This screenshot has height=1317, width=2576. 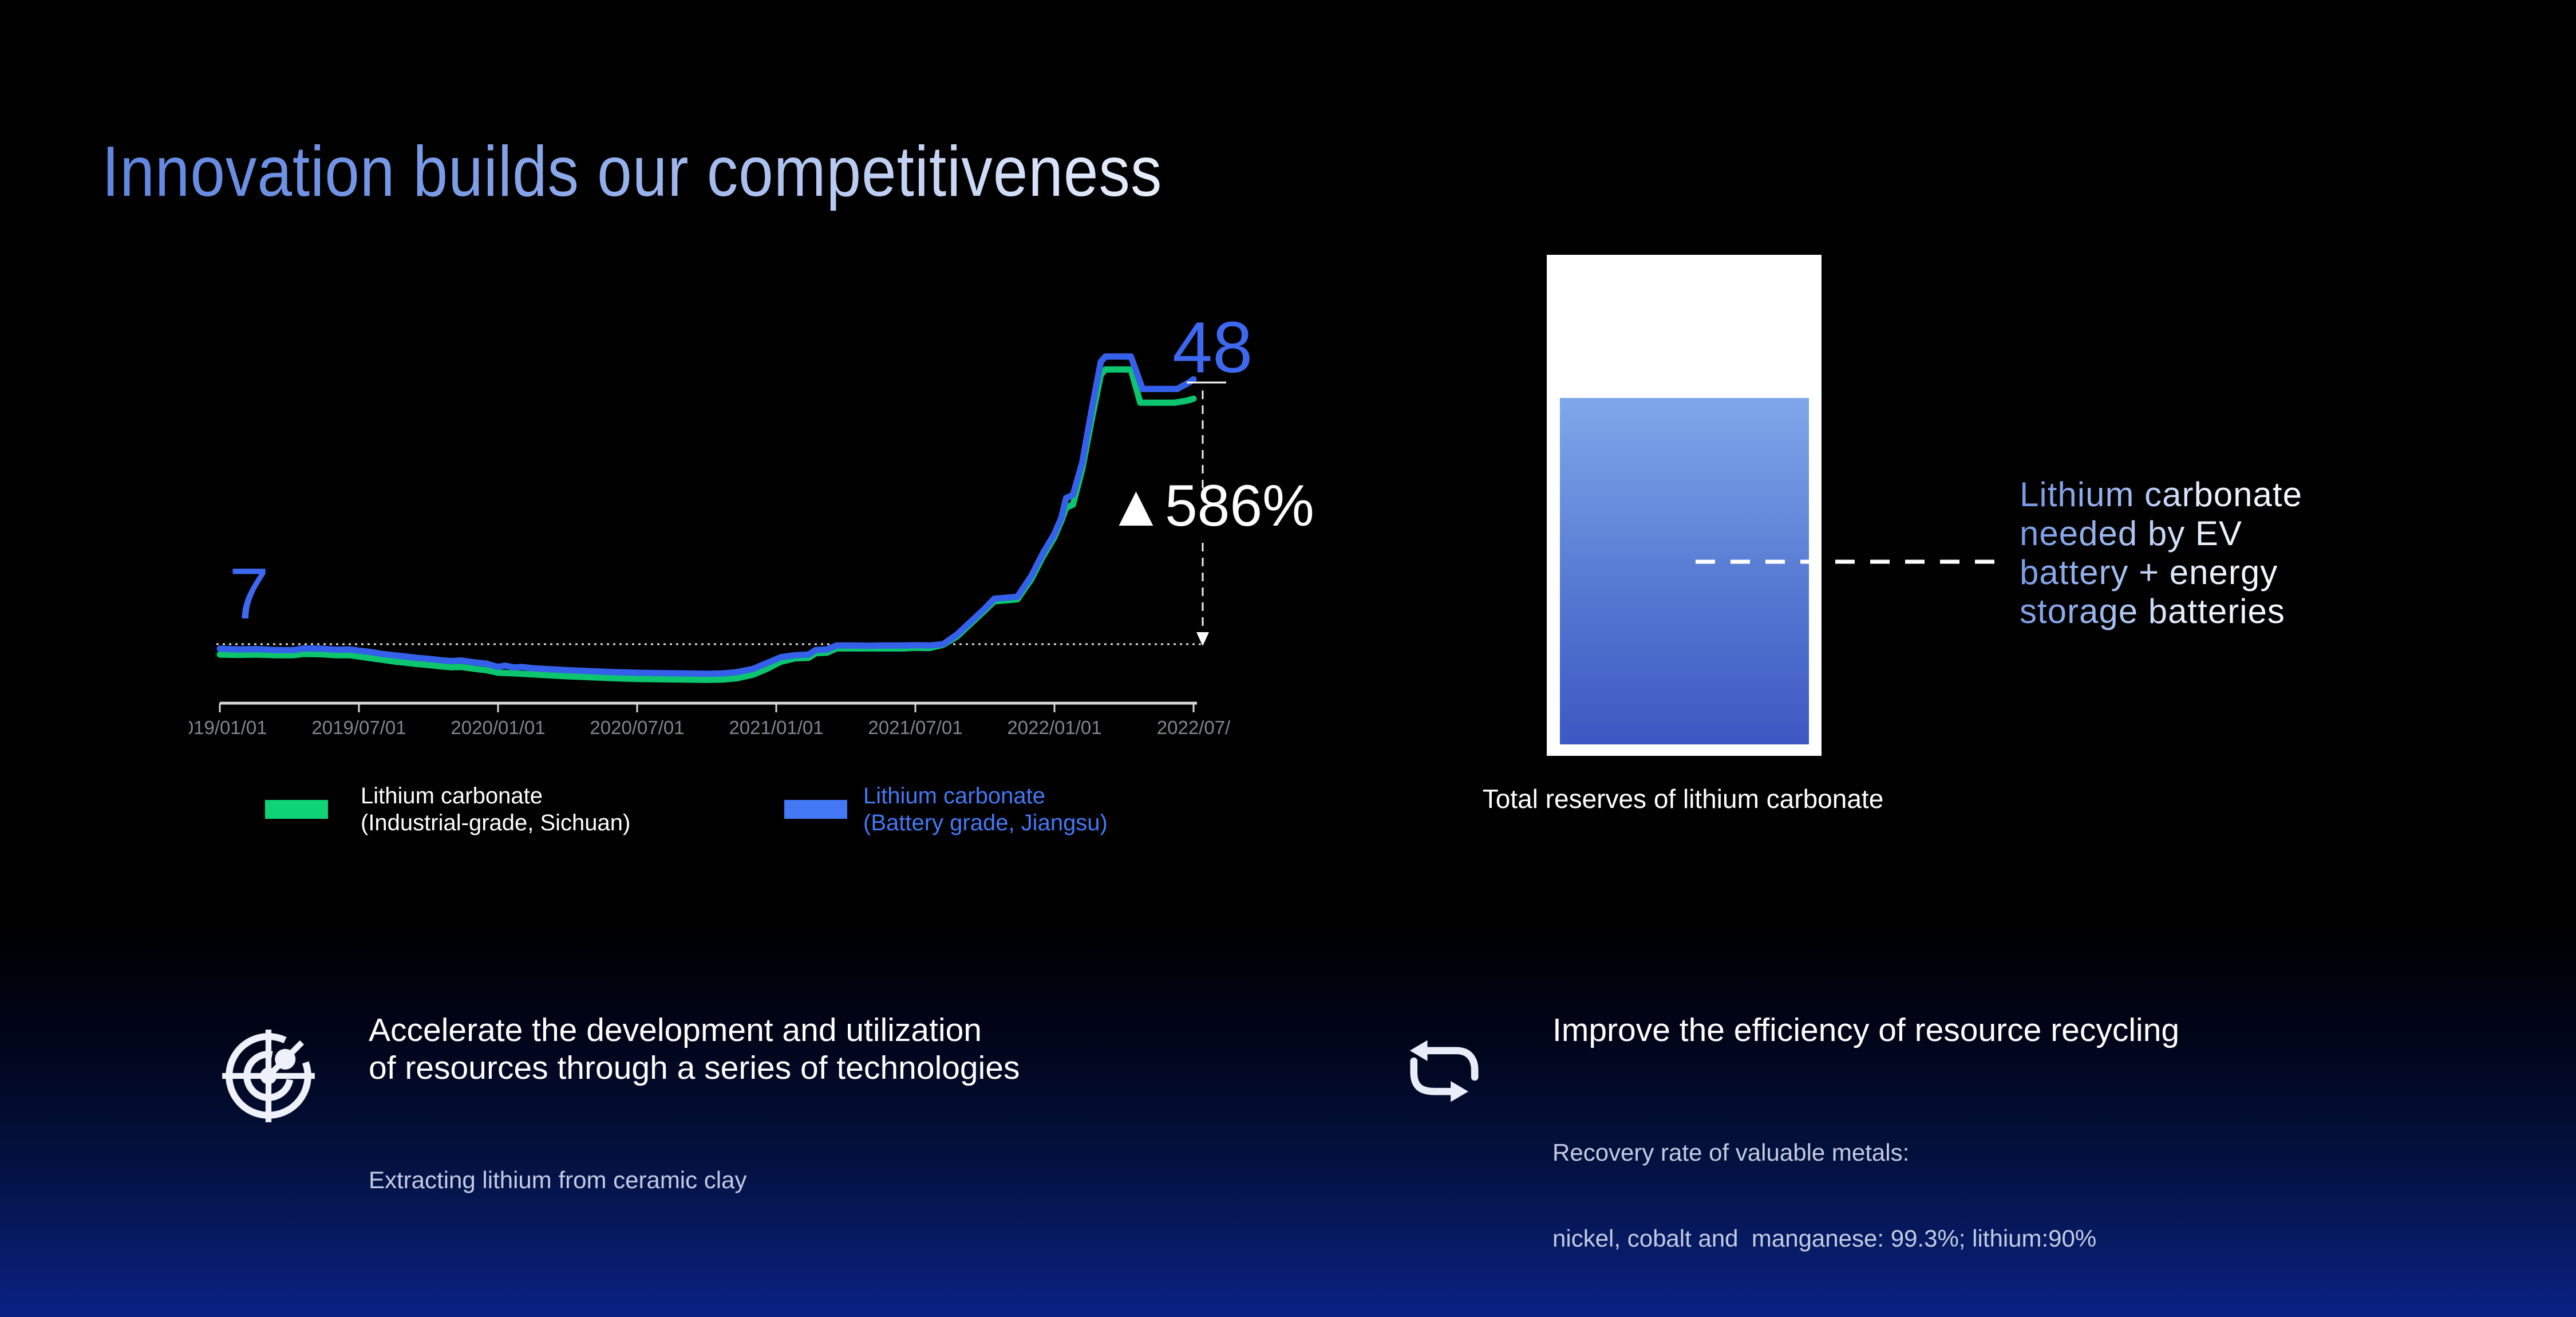 I want to click on battery-grade-line, so click(x=706, y=515).